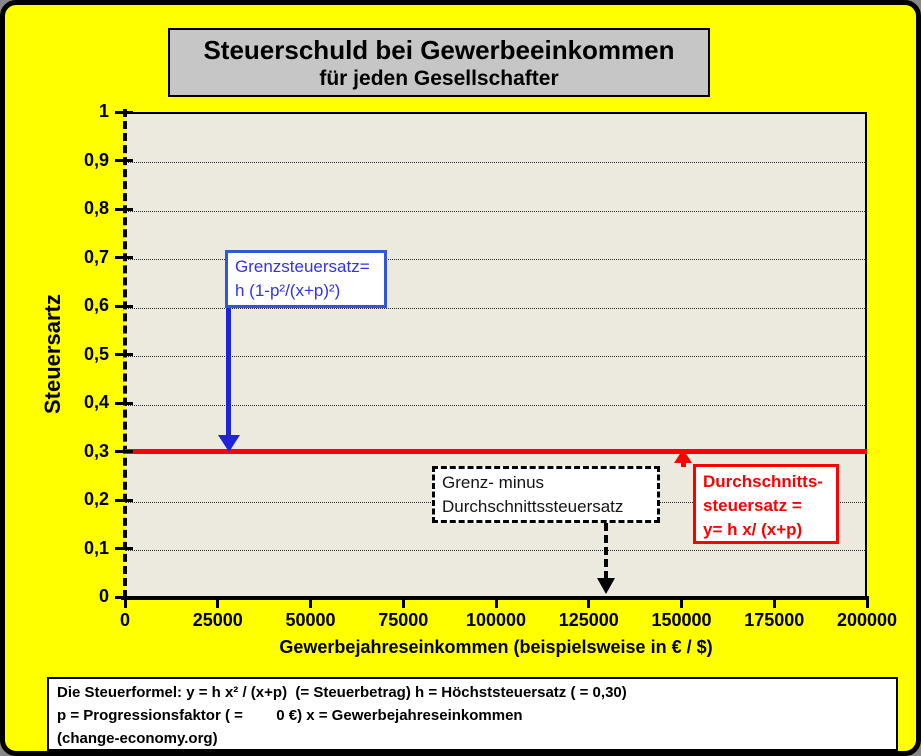 This screenshot has width=921, height=756. I want to click on y-tick-label: 0,3, so click(96, 450).